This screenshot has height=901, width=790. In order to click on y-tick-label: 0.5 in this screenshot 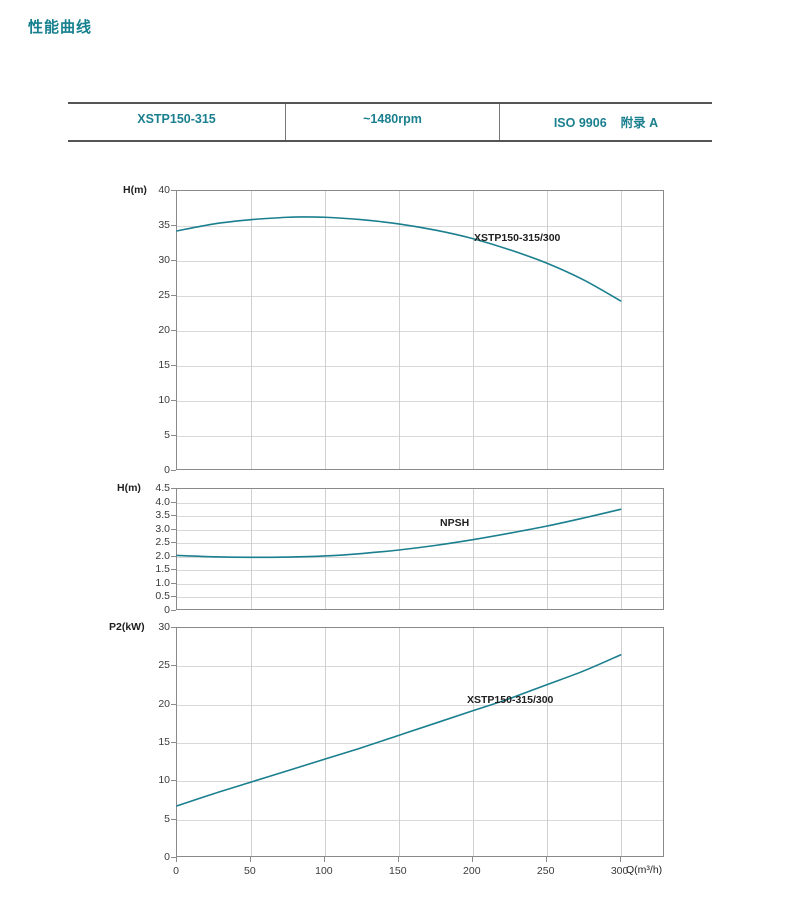, I will do `click(162, 596)`.